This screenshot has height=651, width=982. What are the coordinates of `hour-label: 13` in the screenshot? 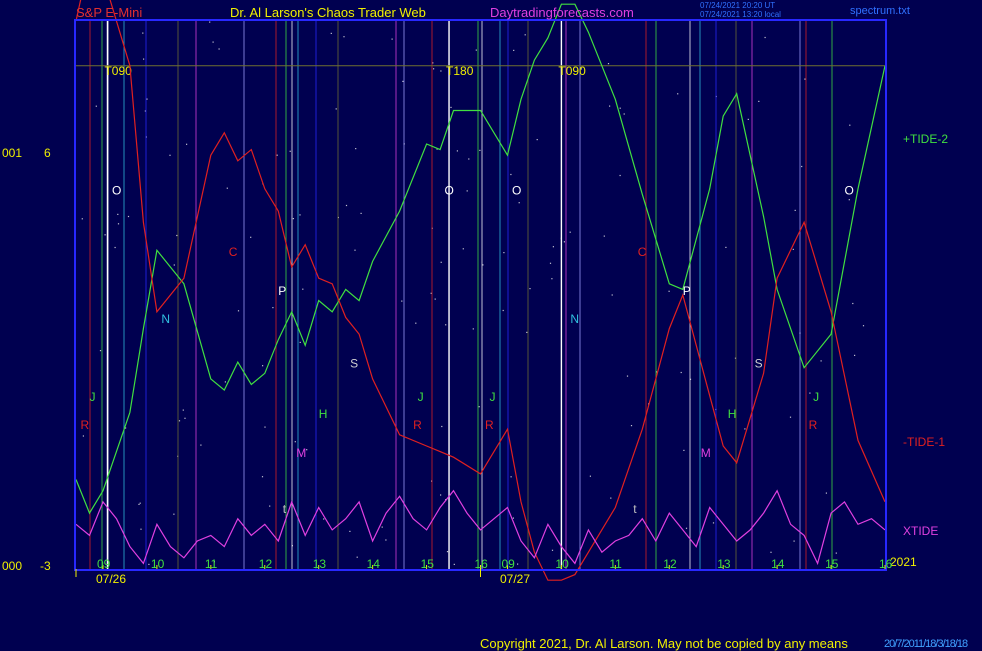 It's located at (319, 564).